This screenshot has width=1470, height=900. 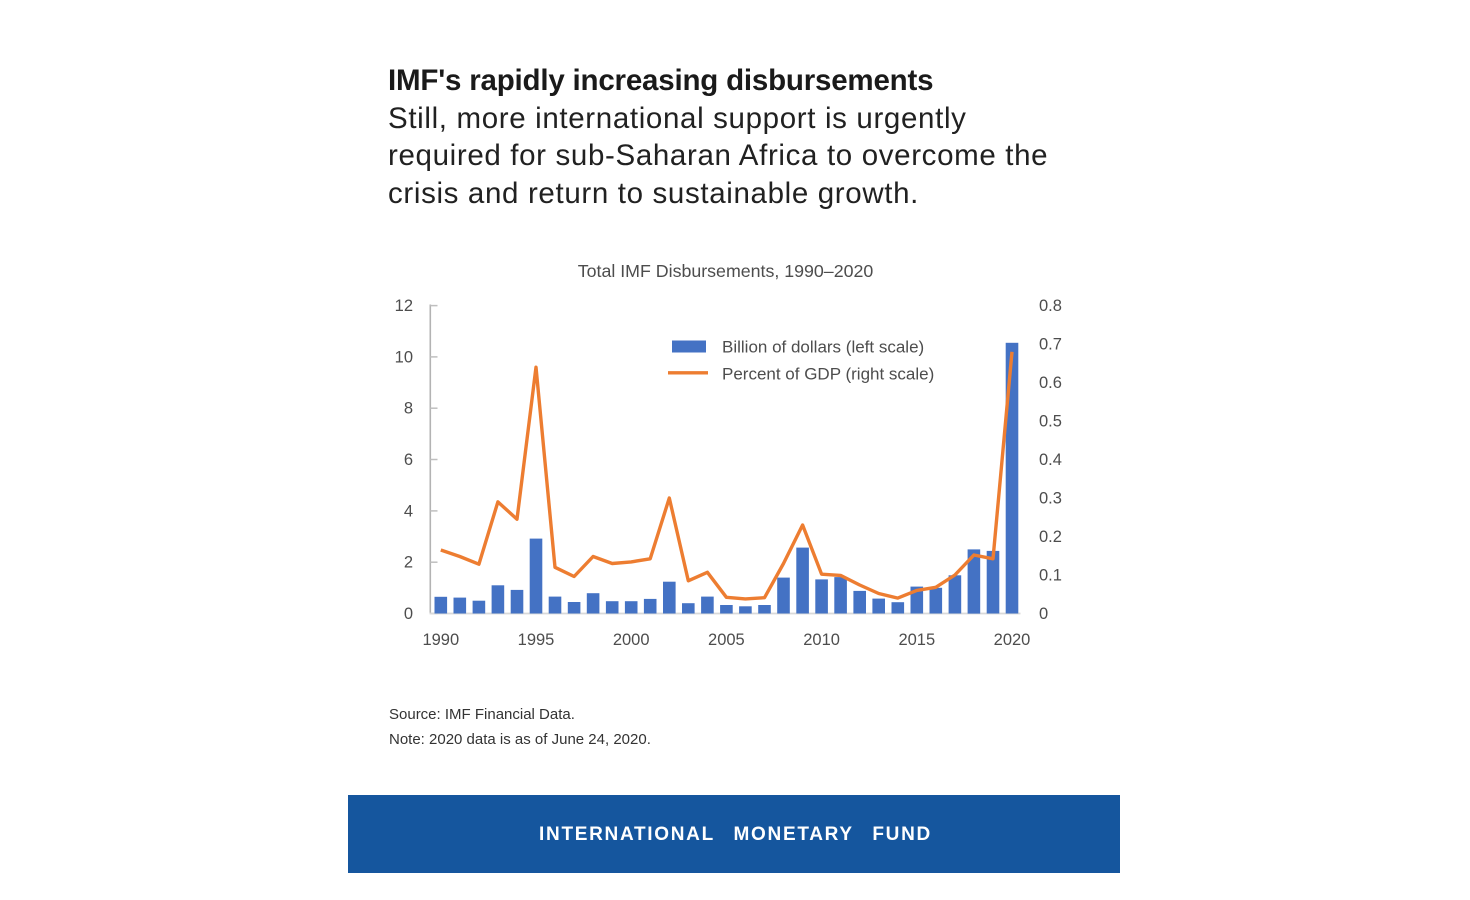 I want to click on svg-text: 2, so click(x=408, y=563).